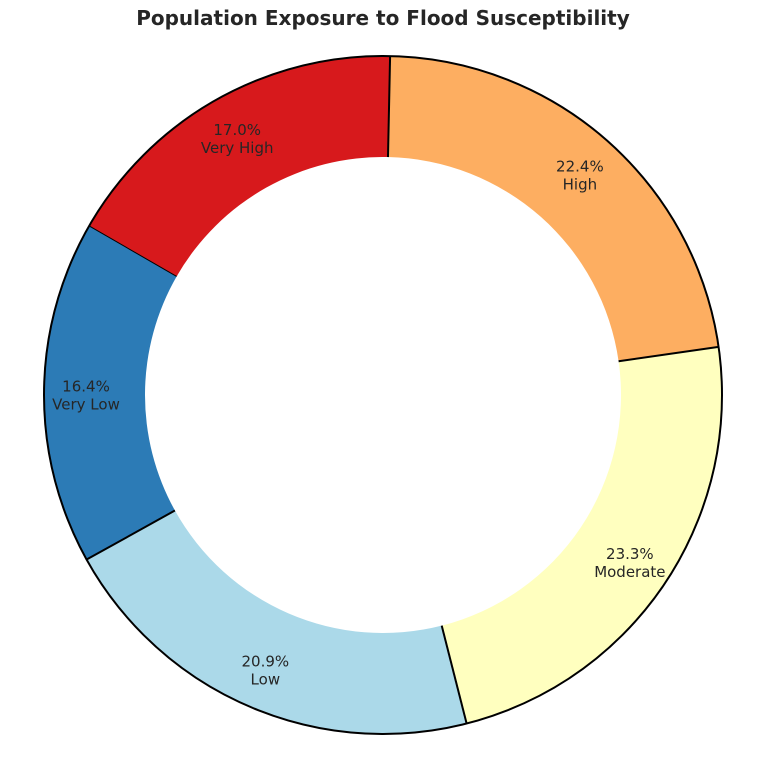  I want to click on slice-label-very-high: 17.0% Very High, so click(237, 139).